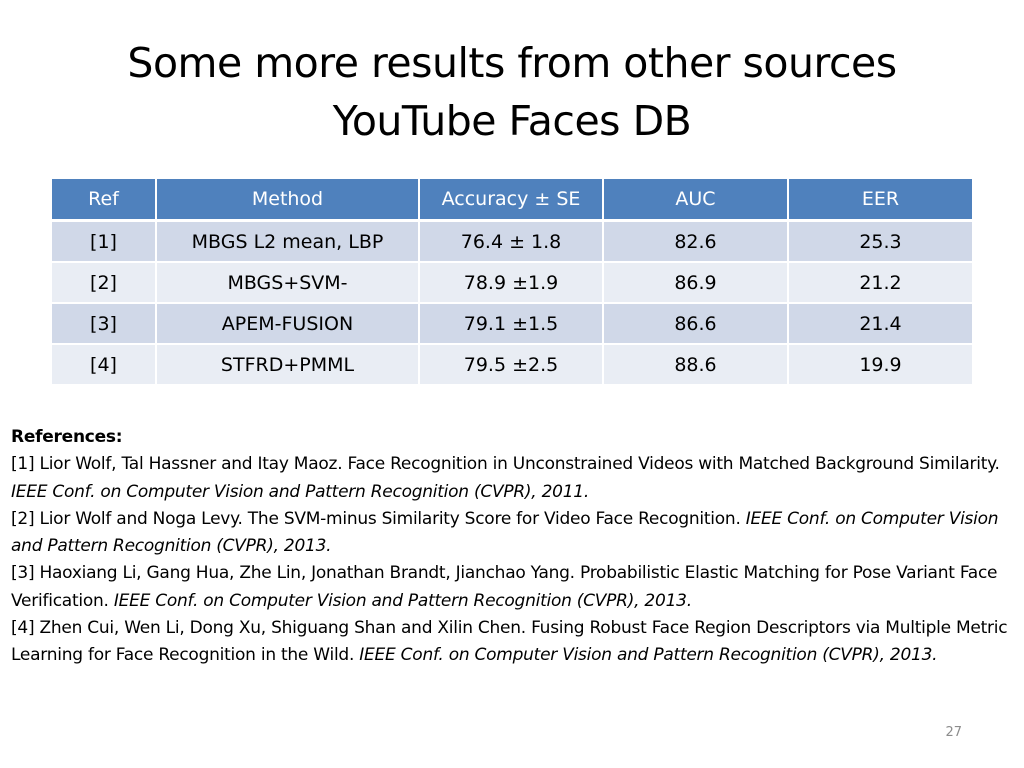  I want to click on cell-accuracy: 76.4 ± 1.8, so click(511, 241).